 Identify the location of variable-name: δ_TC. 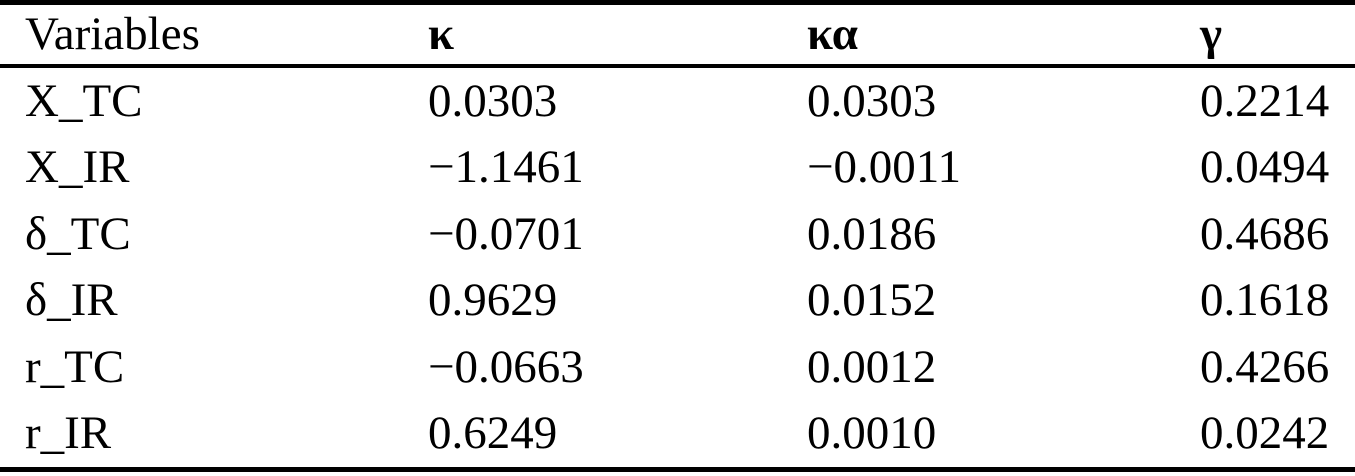
(78, 233).